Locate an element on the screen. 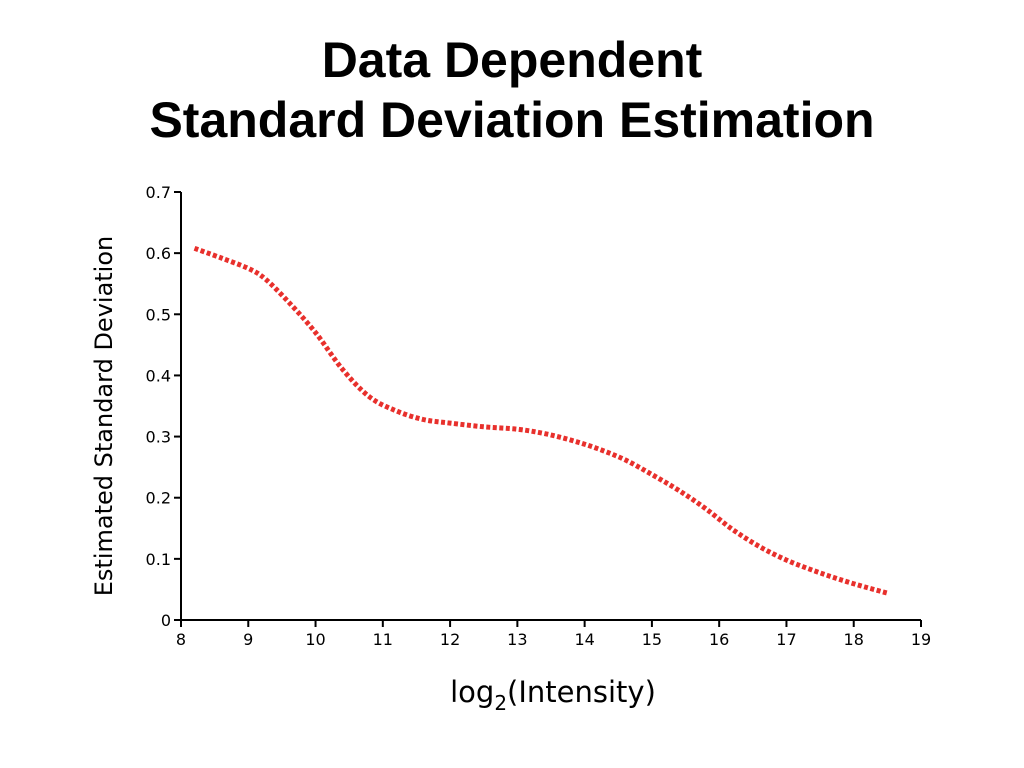 This screenshot has height=768, width=1024. x-axis-label: log2(Intensity) is located at coordinates (553, 695).